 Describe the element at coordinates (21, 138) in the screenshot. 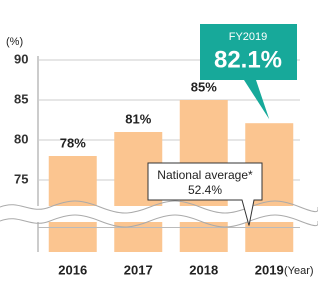

I see `y-tick-label: 80` at that location.